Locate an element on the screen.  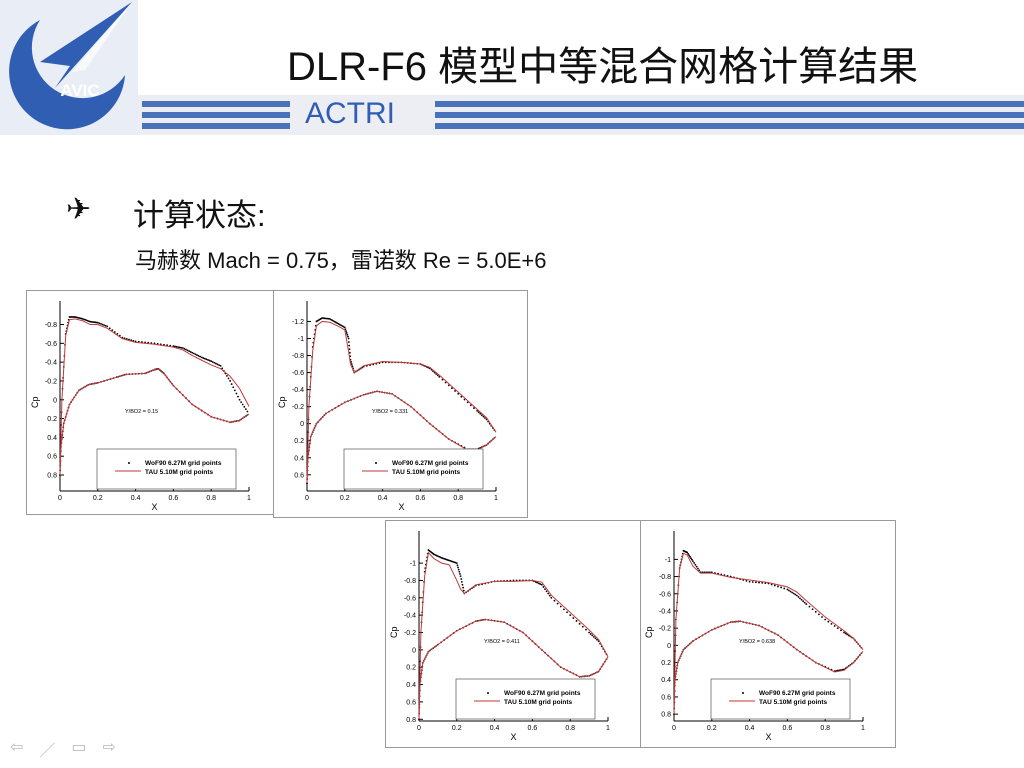
slide-title: DLR-F6 模型中等混合网格计算结果 is located at coordinates (603, 67).